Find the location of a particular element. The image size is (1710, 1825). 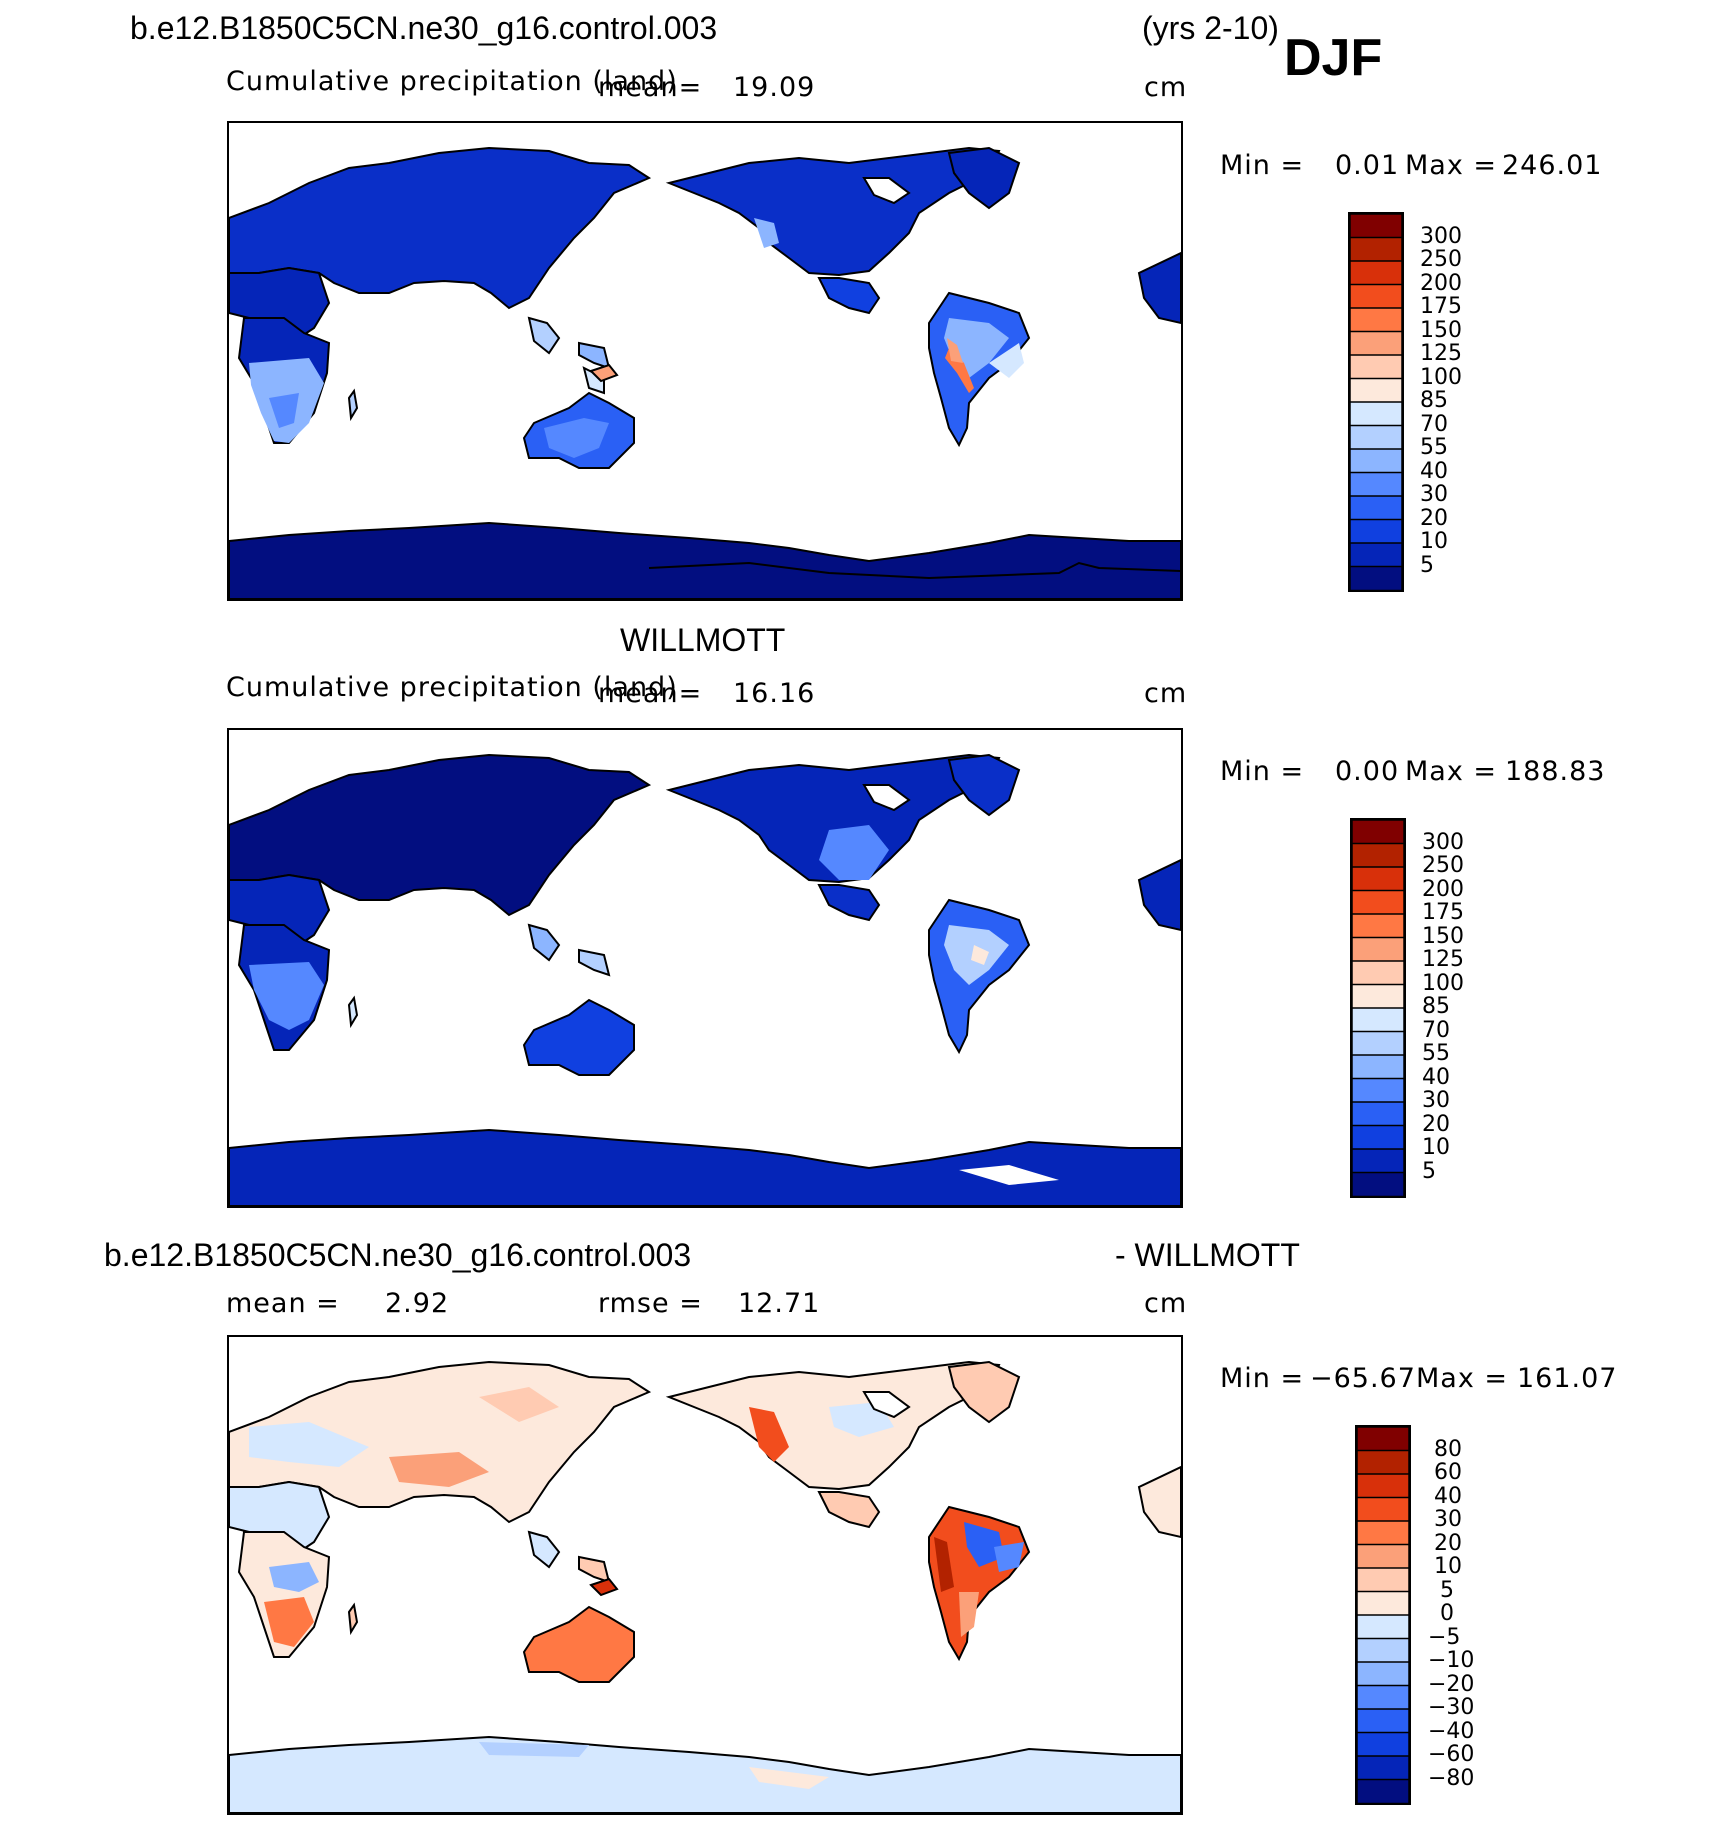

panel2-min-value: 0.00 is located at coordinates (1367, 771).